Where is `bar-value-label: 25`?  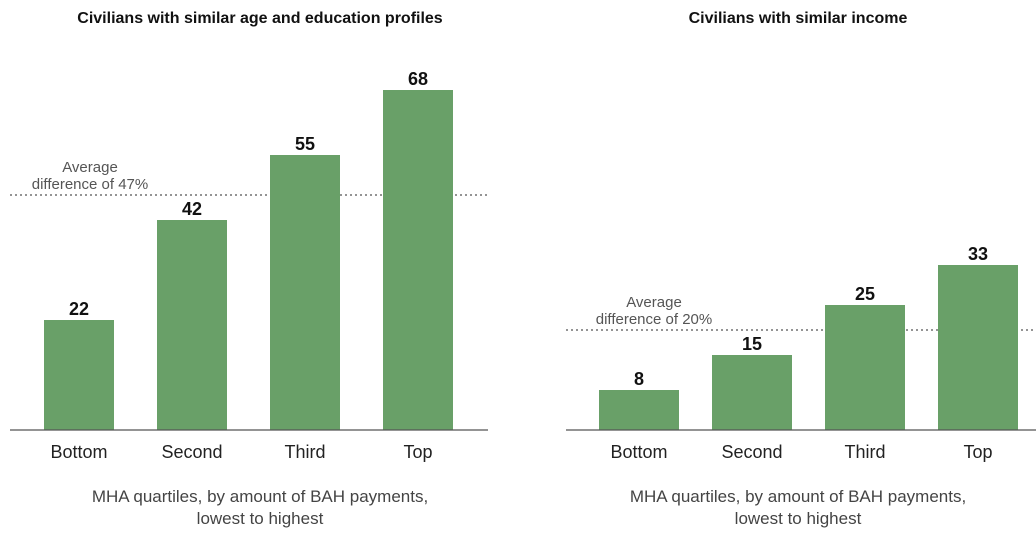
bar-value-label: 25 is located at coordinates (865, 294).